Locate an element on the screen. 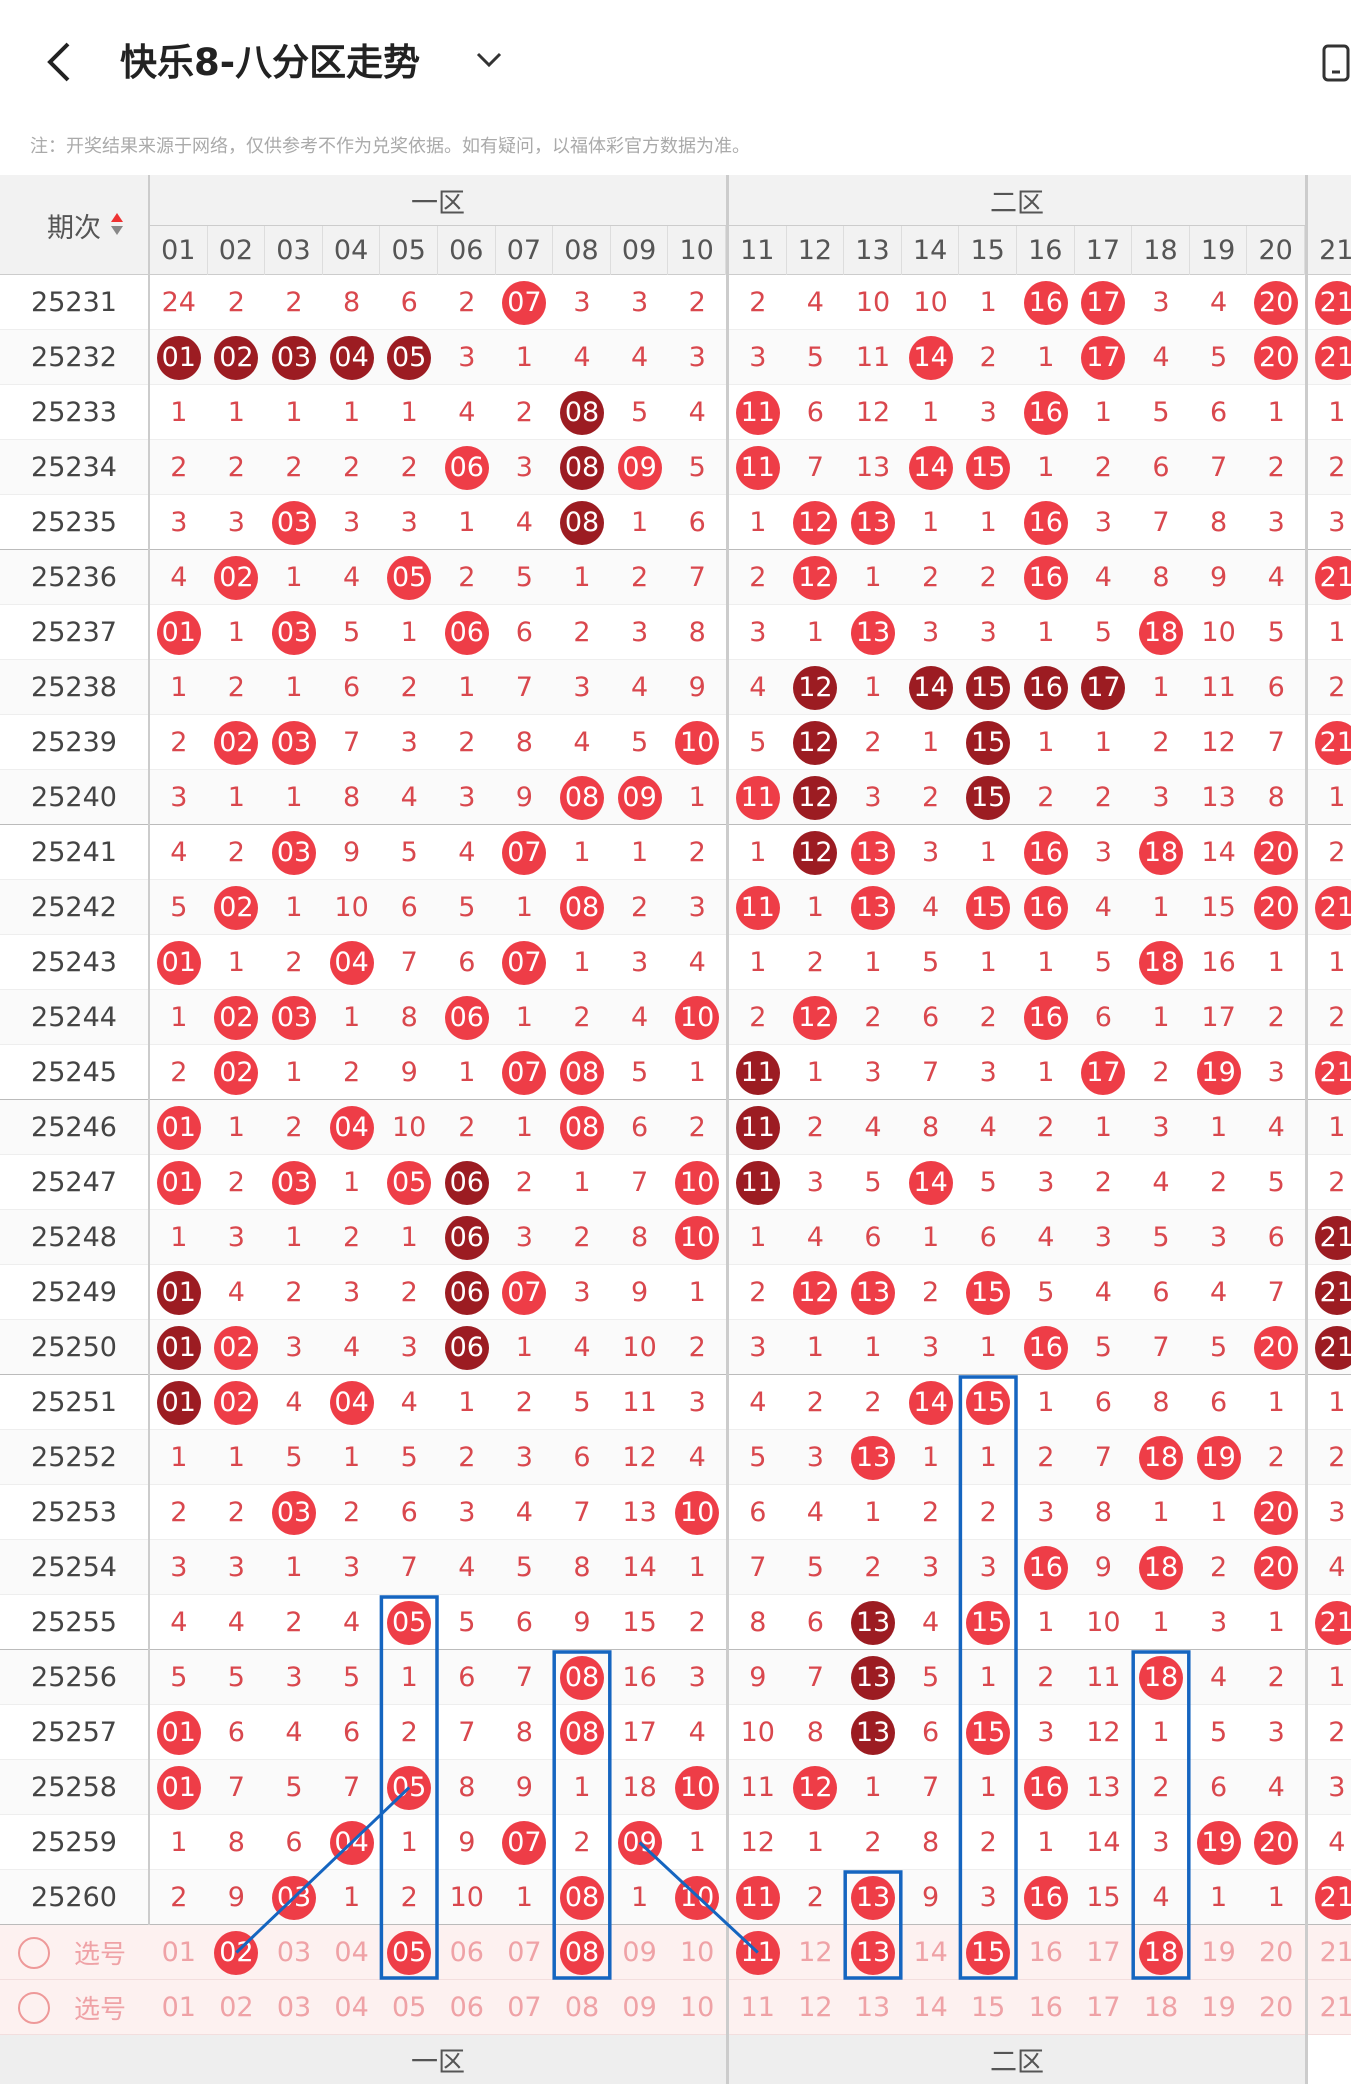  miss-count: 4 is located at coordinates (1276, 1787).